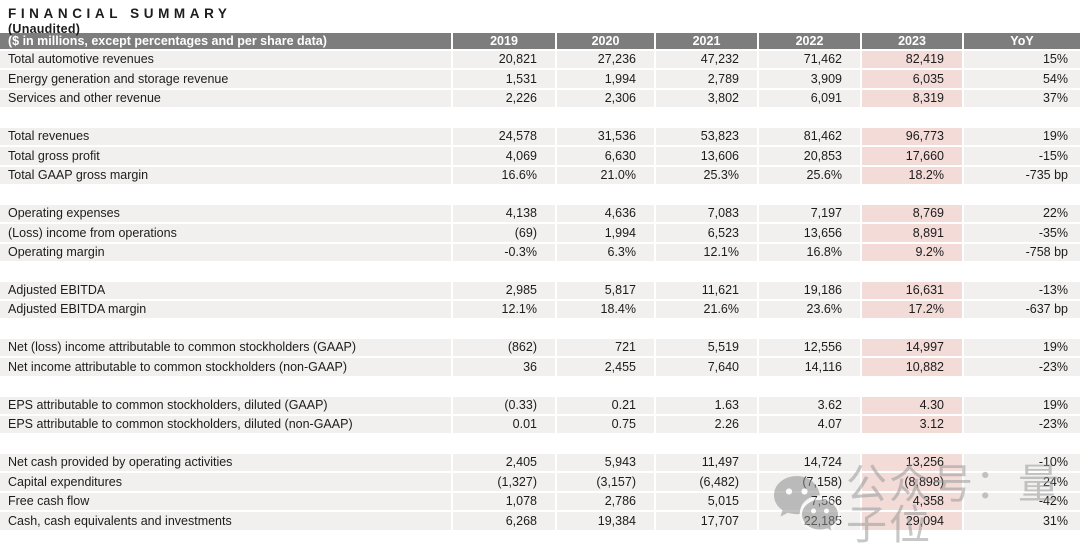 This screenshot has height=544, width=1080. I want to click on row-label: Operating margin, so click(226, 252).